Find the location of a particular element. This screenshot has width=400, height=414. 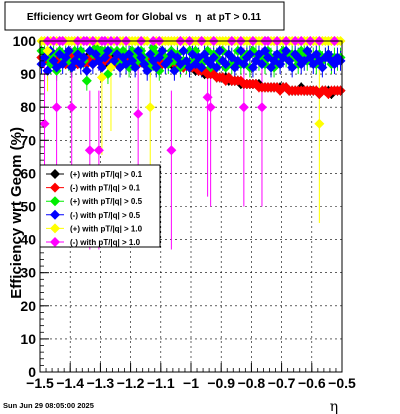

y-tick-label: 40 is located at coordinates (28, 240).